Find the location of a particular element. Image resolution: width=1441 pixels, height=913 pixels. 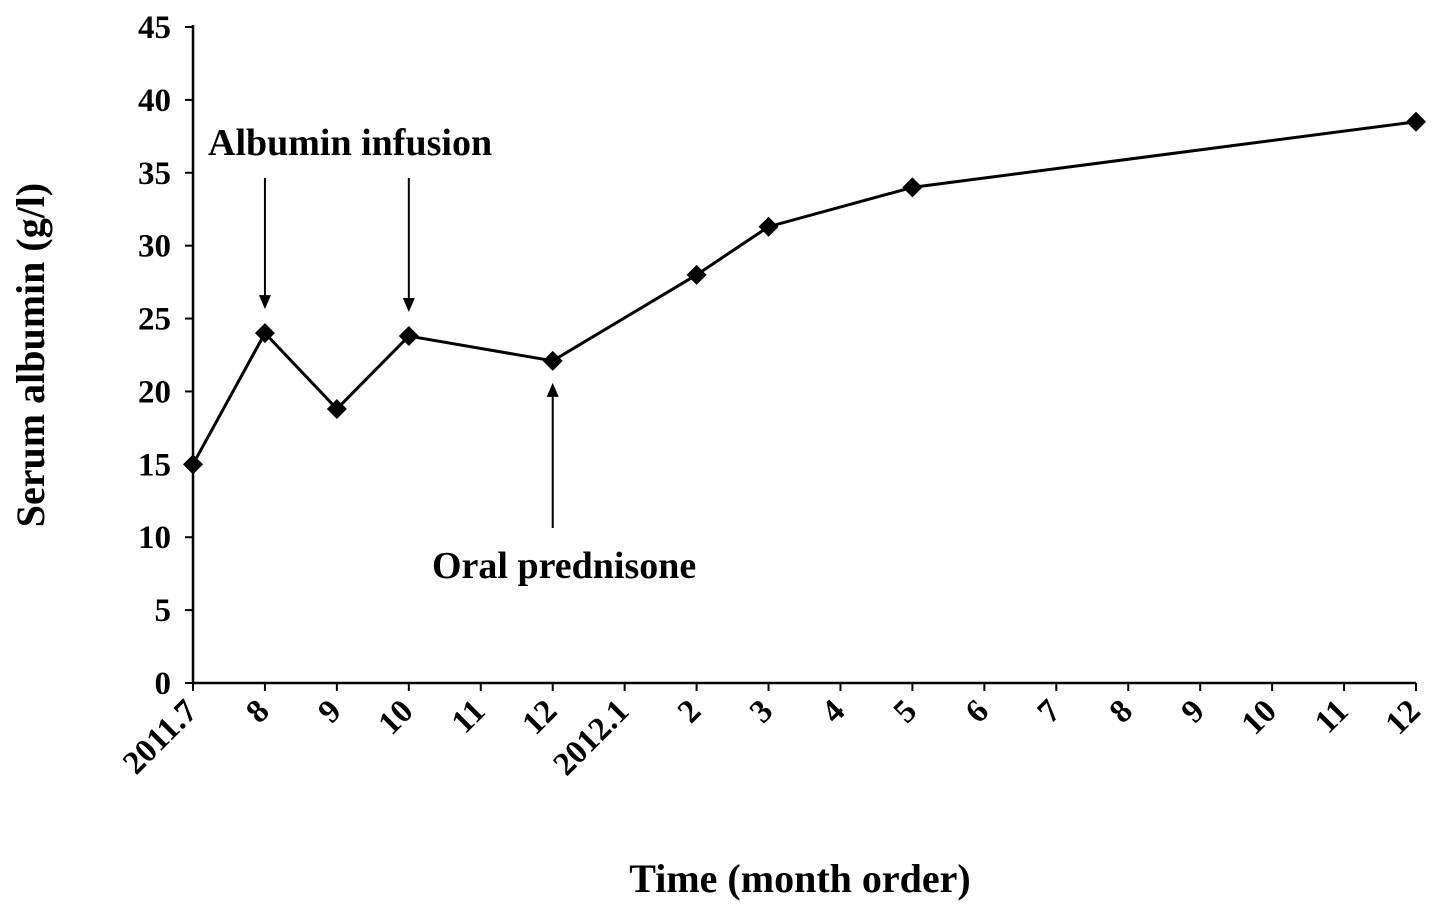

y-tick-label: 0 is located at coordinates (163, 684).